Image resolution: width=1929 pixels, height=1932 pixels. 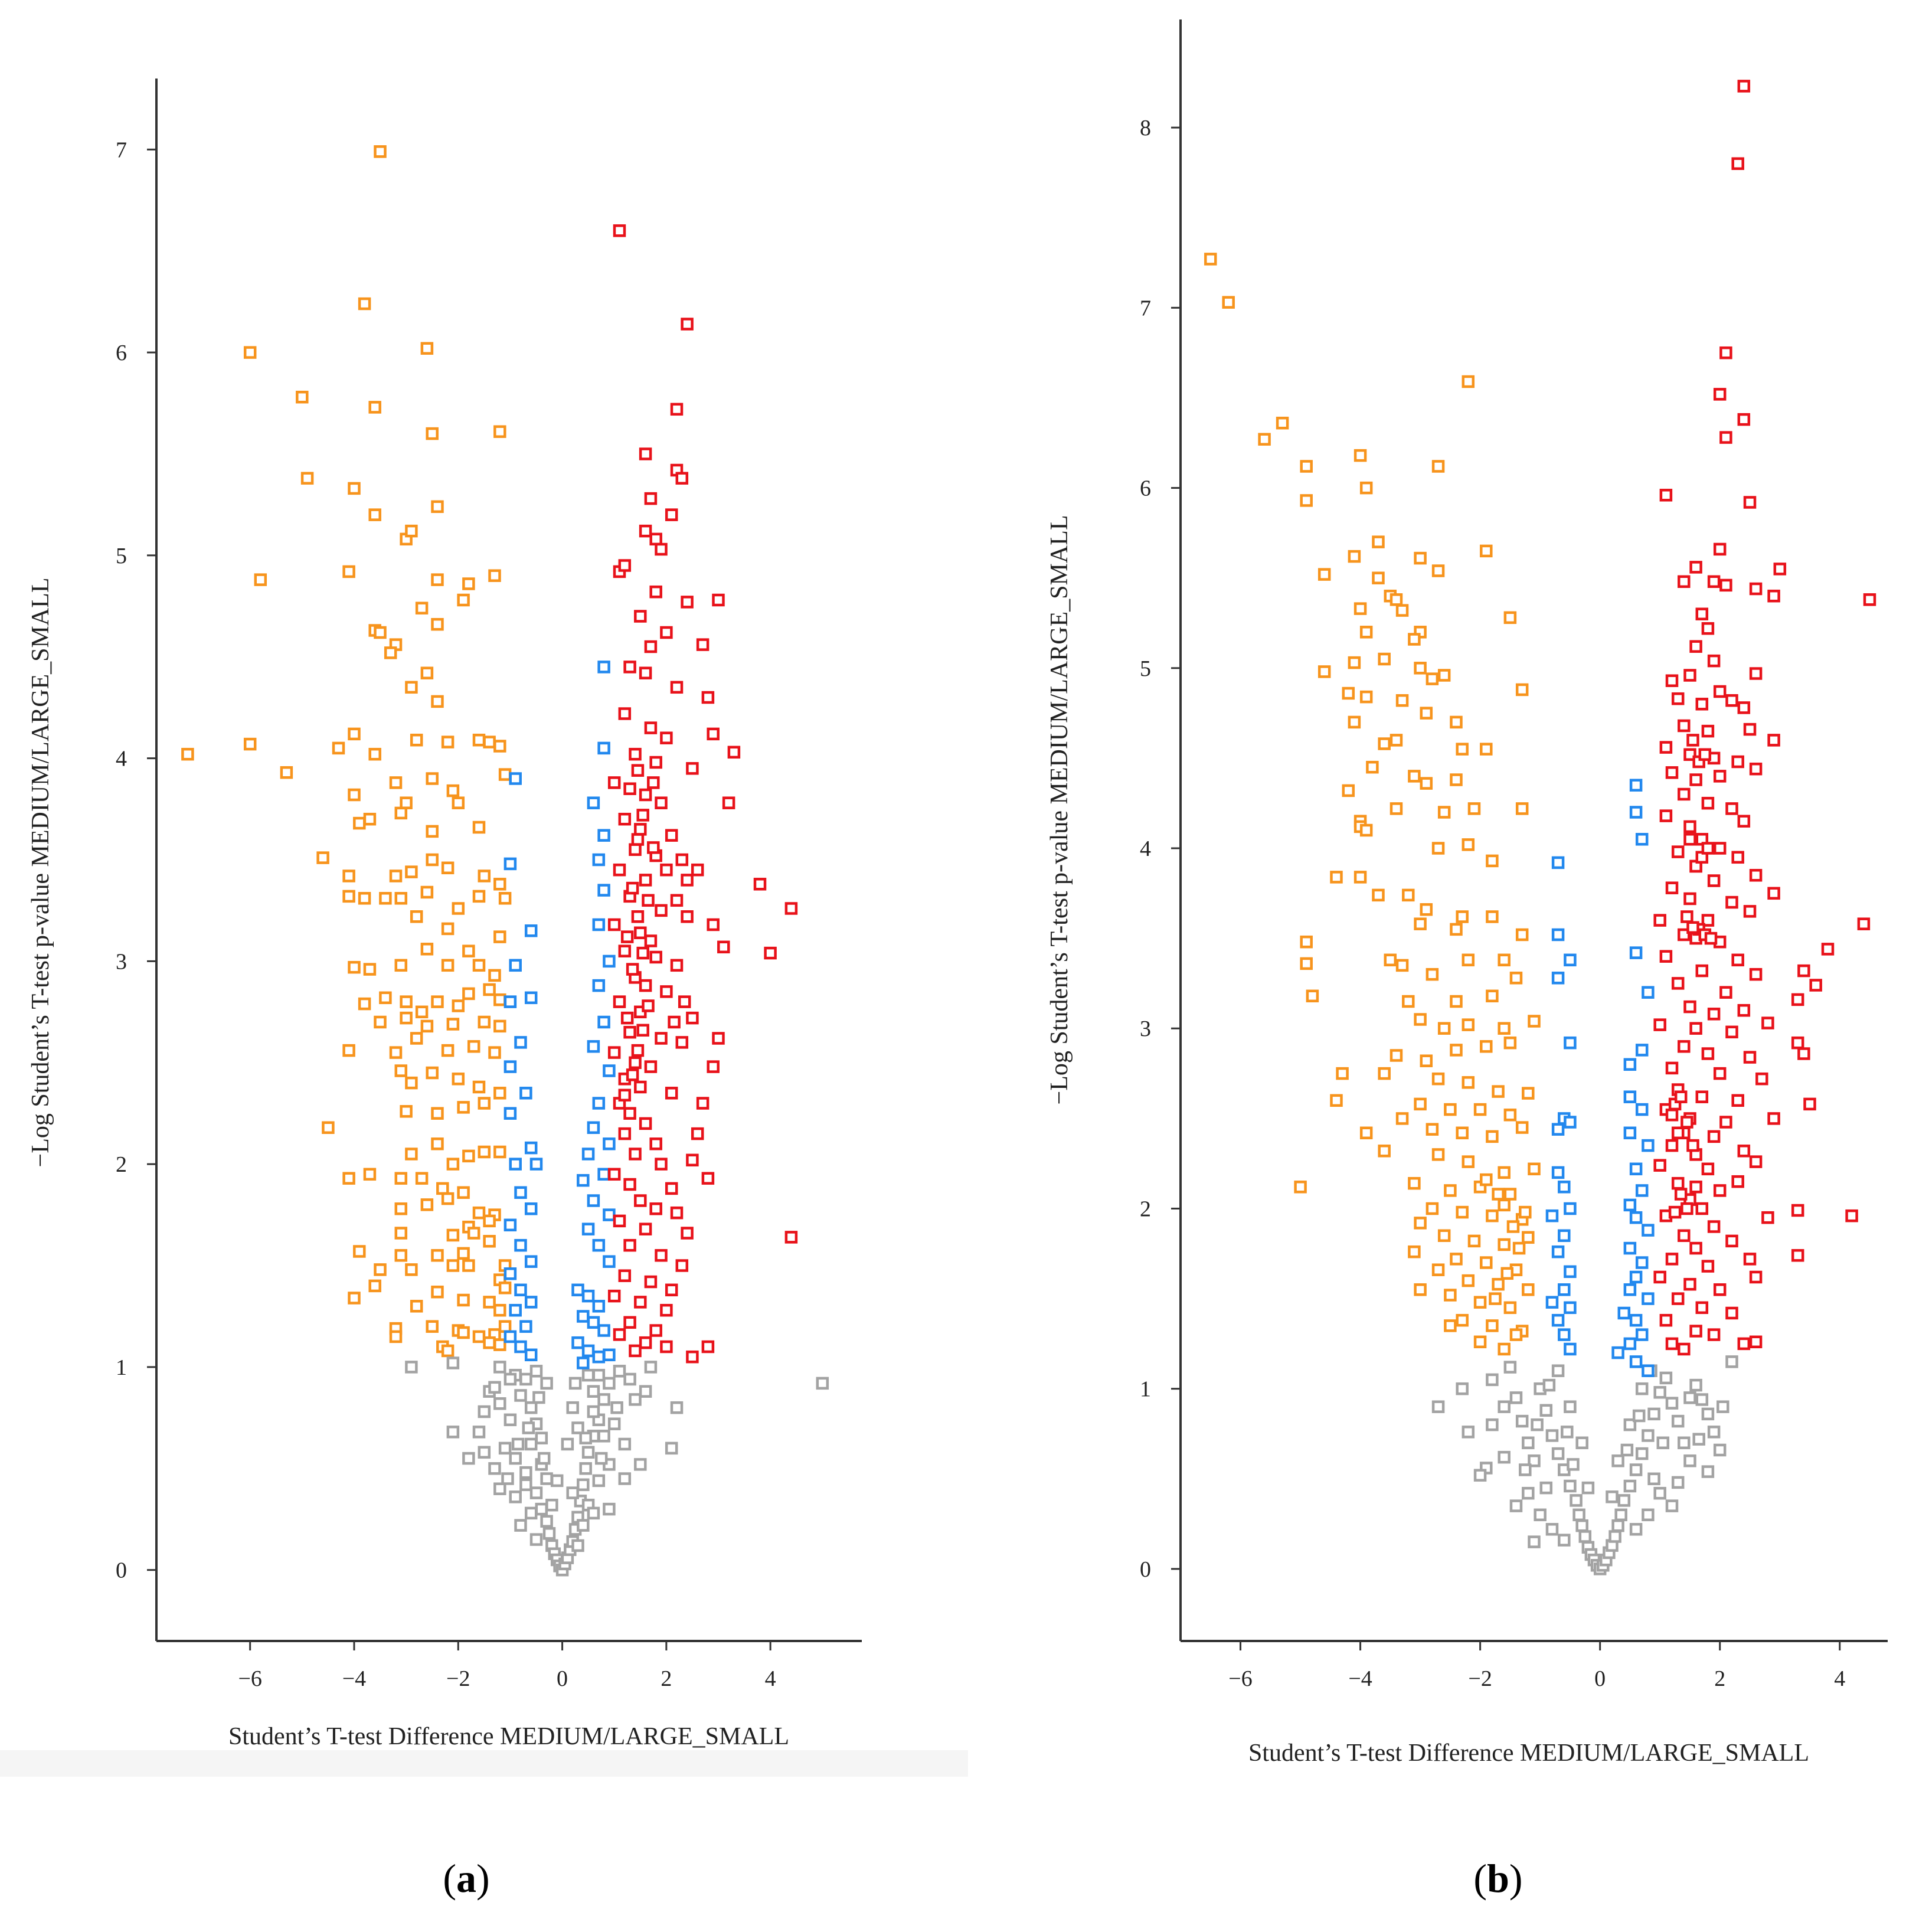 What do you see at coordinates (1497, 1878) in the screenshot?
I see `panel-b-label: (b)` at bounding box center [1497, 1878].